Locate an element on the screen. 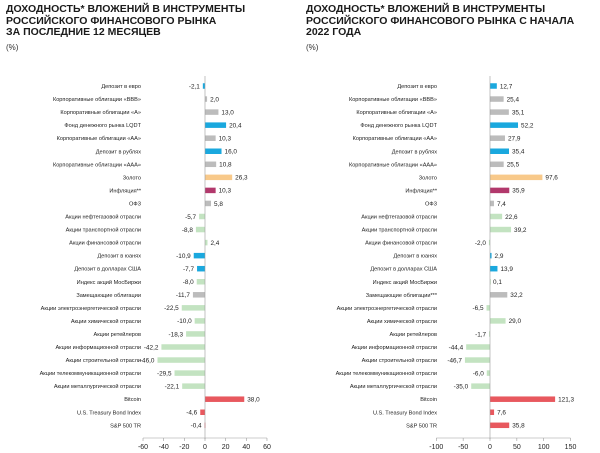 The width and height of the screenshot is (600, 453). value-label: 2,0 is located at coordinates (214, 99).